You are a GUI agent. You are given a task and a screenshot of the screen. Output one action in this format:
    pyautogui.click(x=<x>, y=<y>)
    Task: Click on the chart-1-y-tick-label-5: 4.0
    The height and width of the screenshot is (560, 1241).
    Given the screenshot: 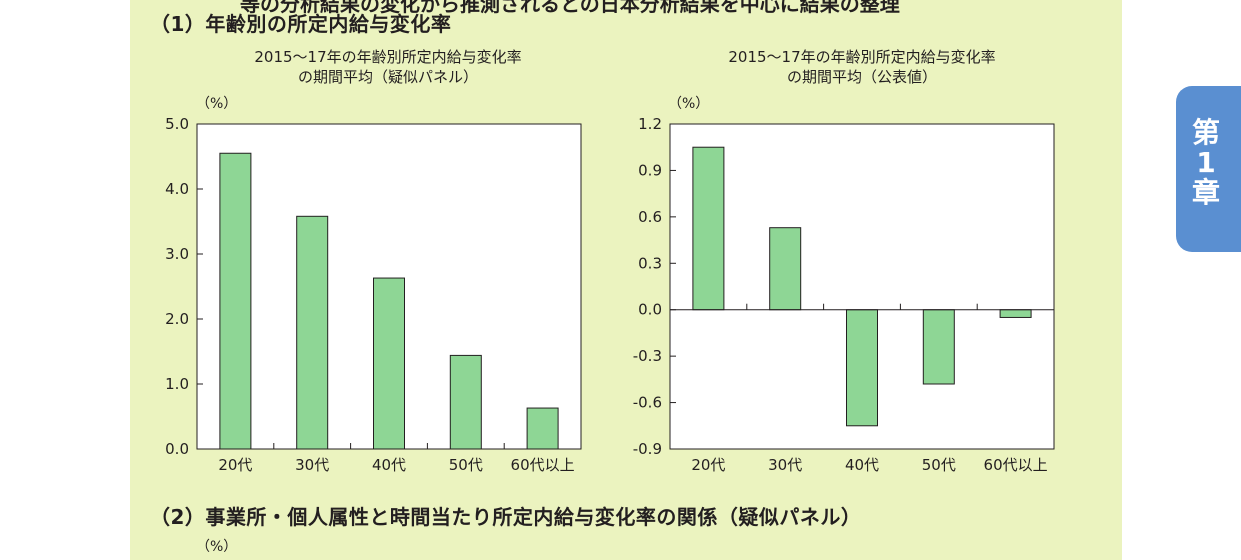 What is the action you would take?
    pyautogui.click(x=177, y=189)
    